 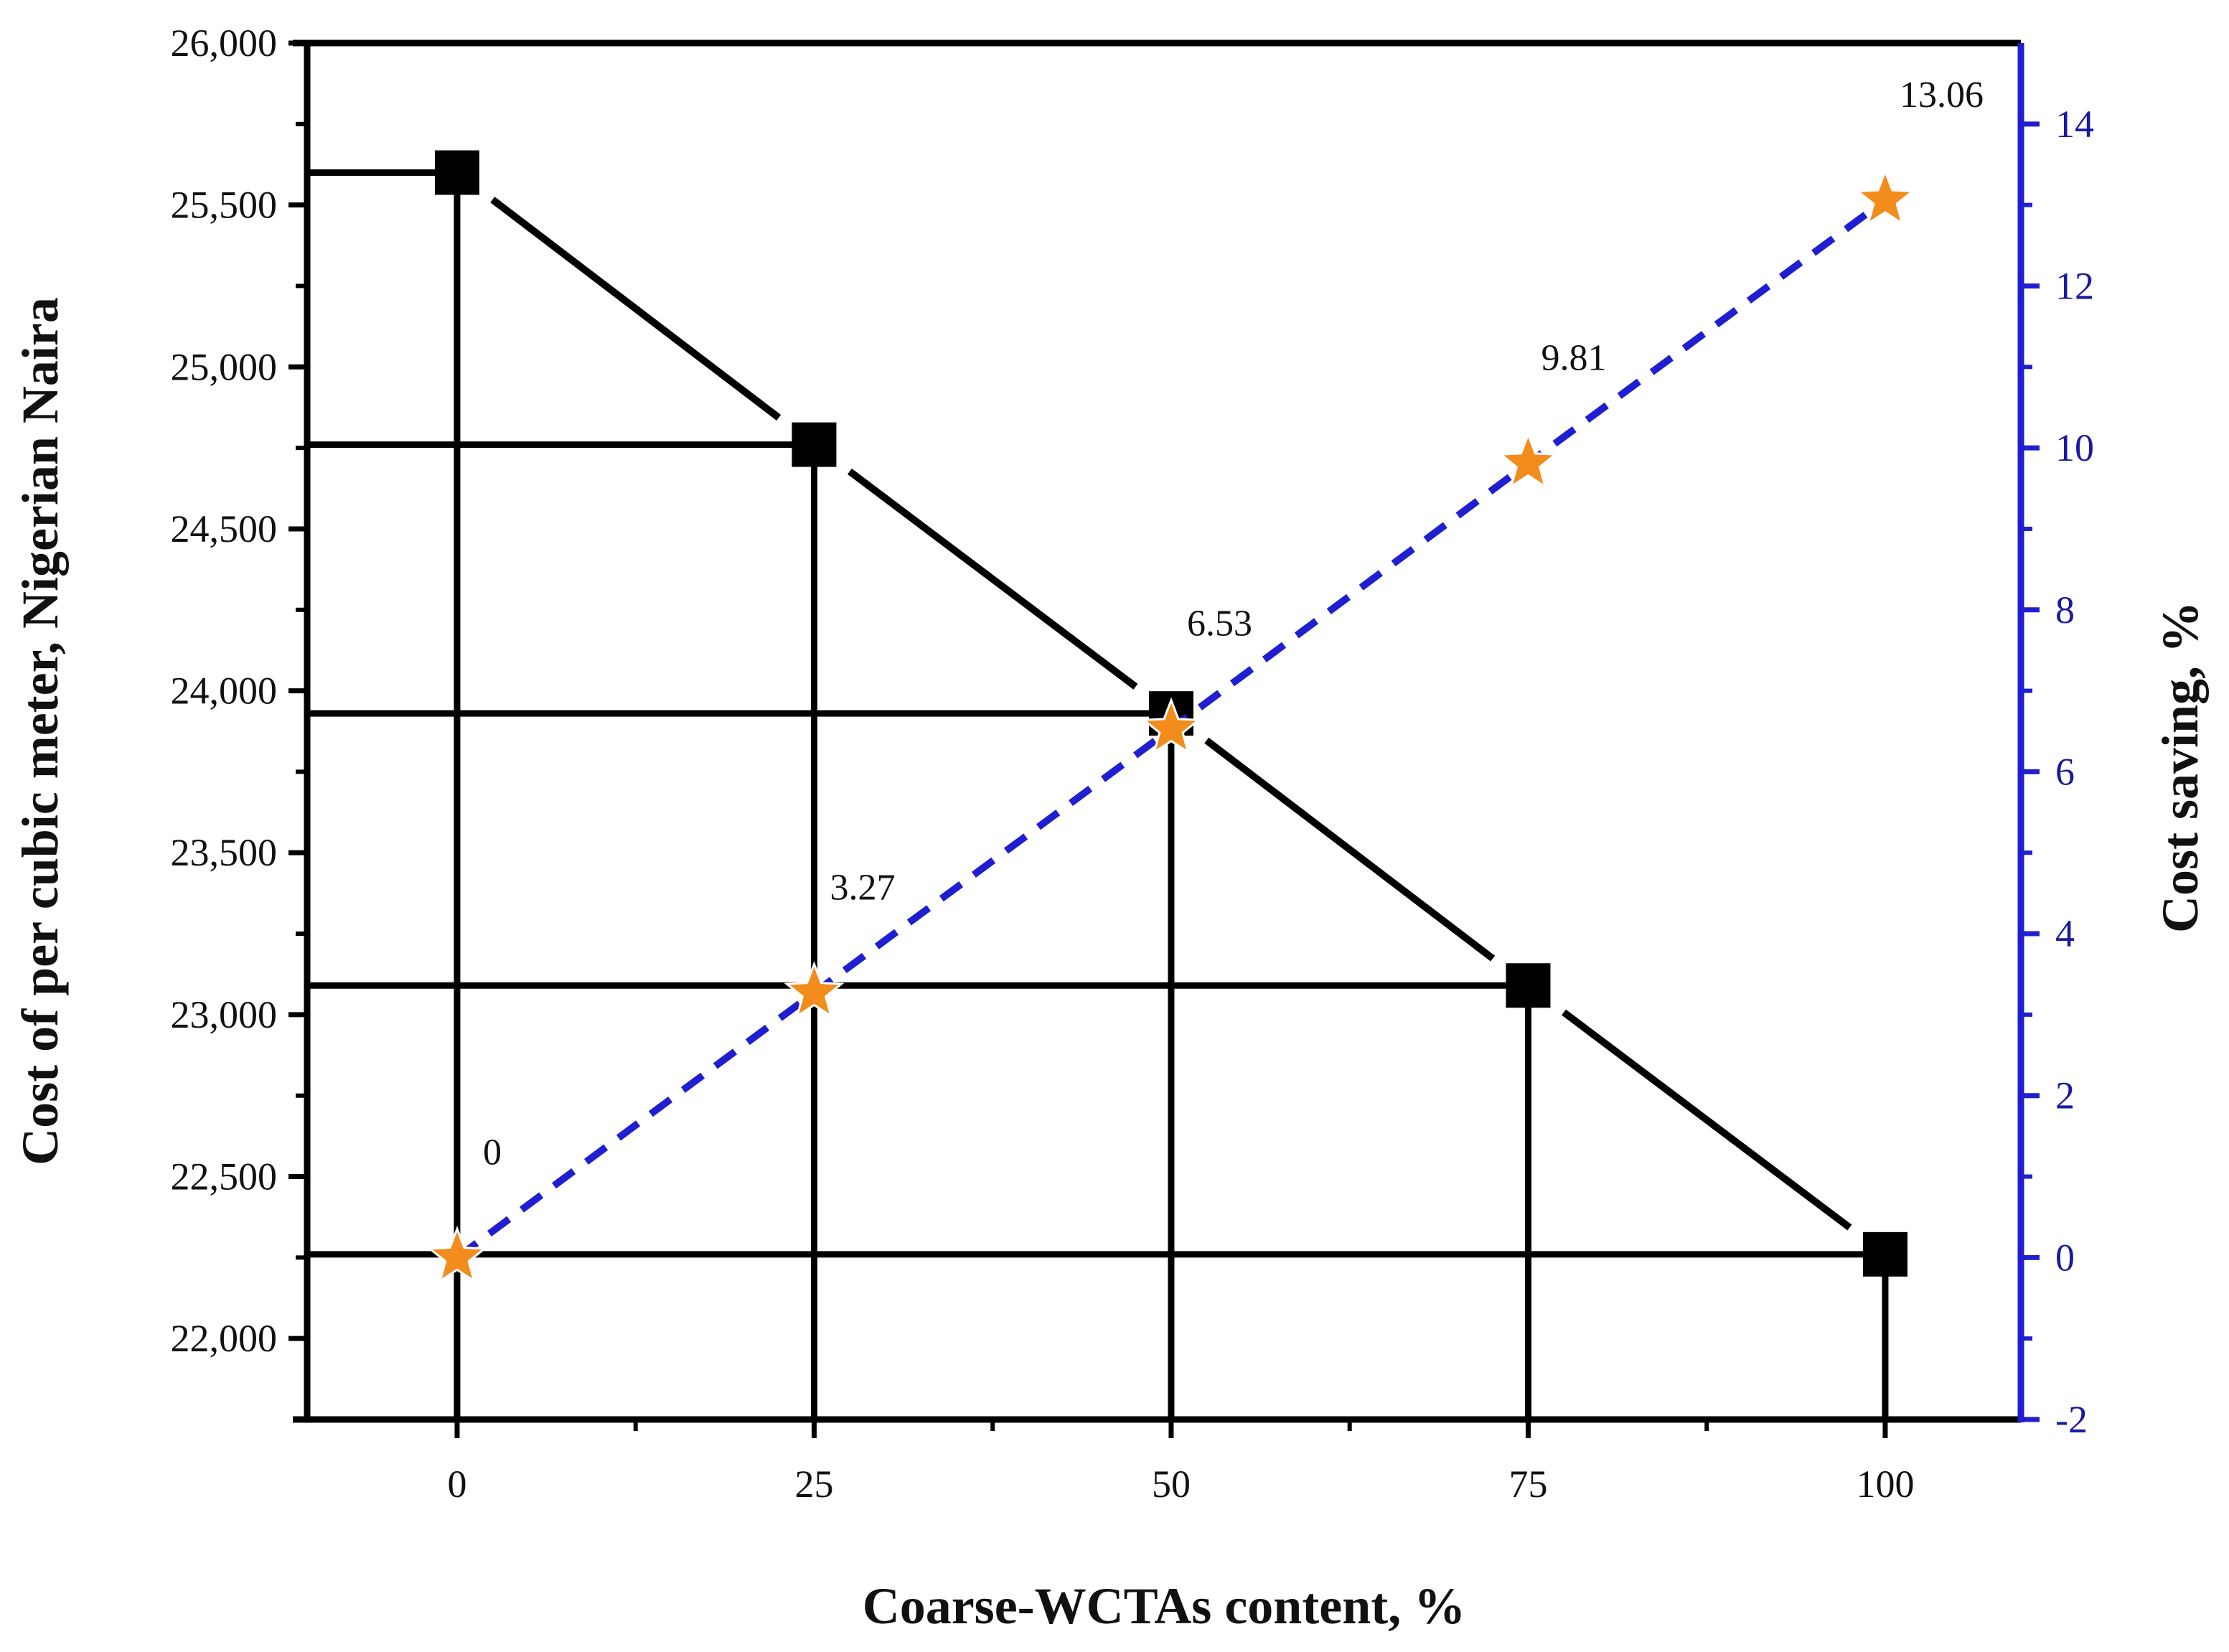 What do you see at coordinates (224, 691) in the screenshot?
I see `y-left-tick-label: 24,000` at bounding box center [224, 691].